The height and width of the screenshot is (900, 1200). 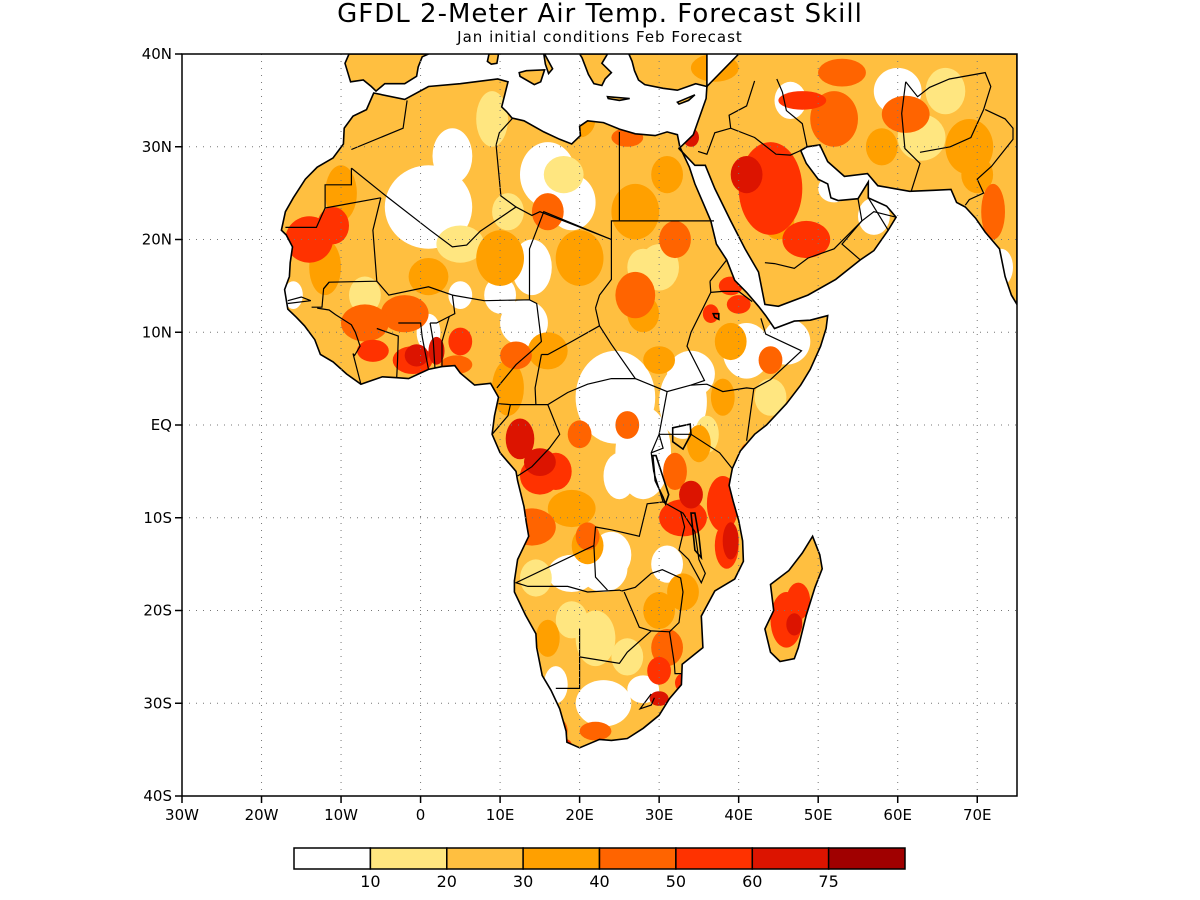 I want to click on lon-label-4: 10E, so click(x=500, y=815).